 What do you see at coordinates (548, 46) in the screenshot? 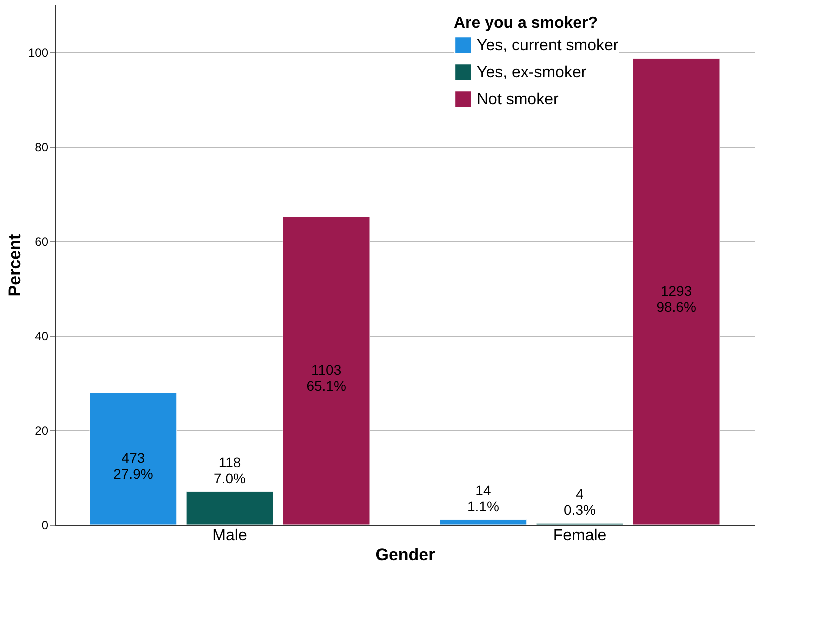
I see `legend-label: Yes, current smoker` at bounding box center [548, 46].